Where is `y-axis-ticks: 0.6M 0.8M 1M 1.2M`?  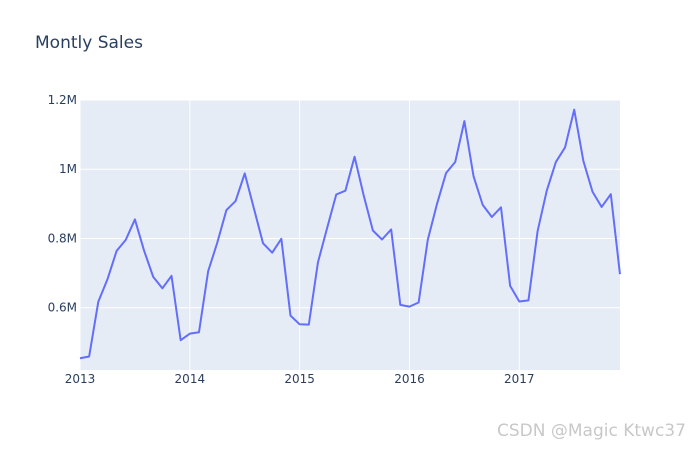
y-axis-ticks: 0.6M 0.8M 1M 1.2M is located at coordinates (62, 204).